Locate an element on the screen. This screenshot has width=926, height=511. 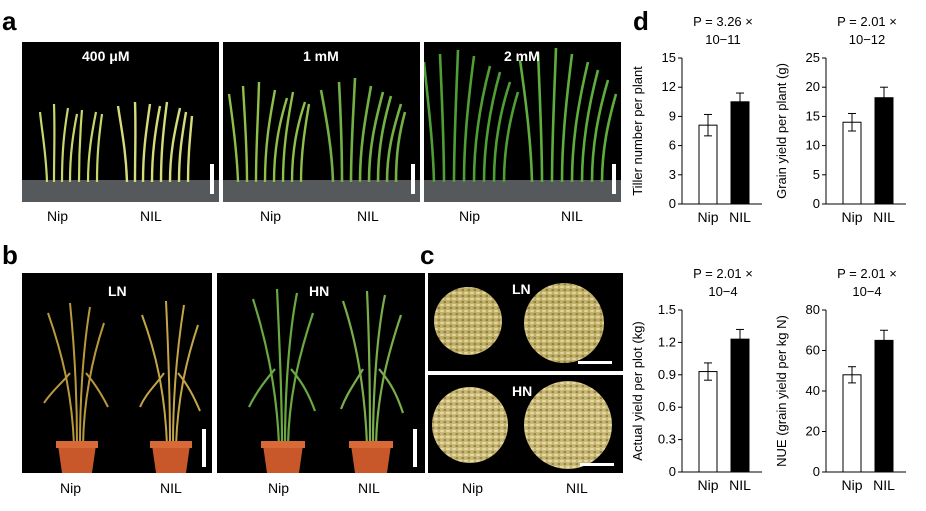
condition-label-c-HN: HN is located at coordinates (522, 391).